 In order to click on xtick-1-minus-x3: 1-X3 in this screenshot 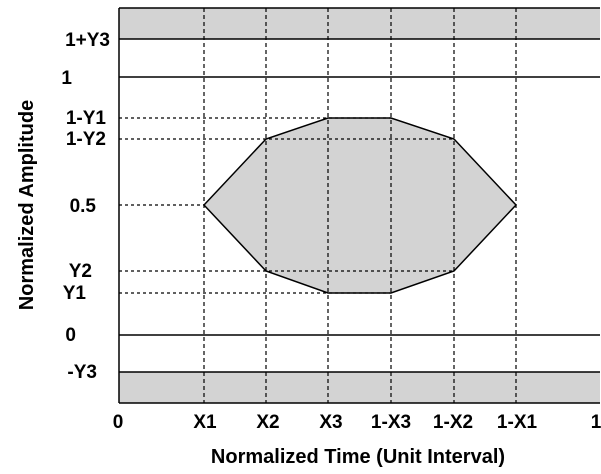, I will do `click(391, 422)`.